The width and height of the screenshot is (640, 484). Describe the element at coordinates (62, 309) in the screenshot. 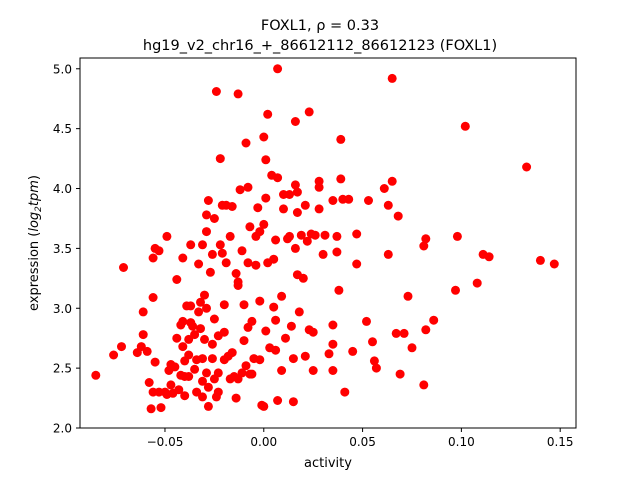

I see `y-tick-label: 3.0` at that location.